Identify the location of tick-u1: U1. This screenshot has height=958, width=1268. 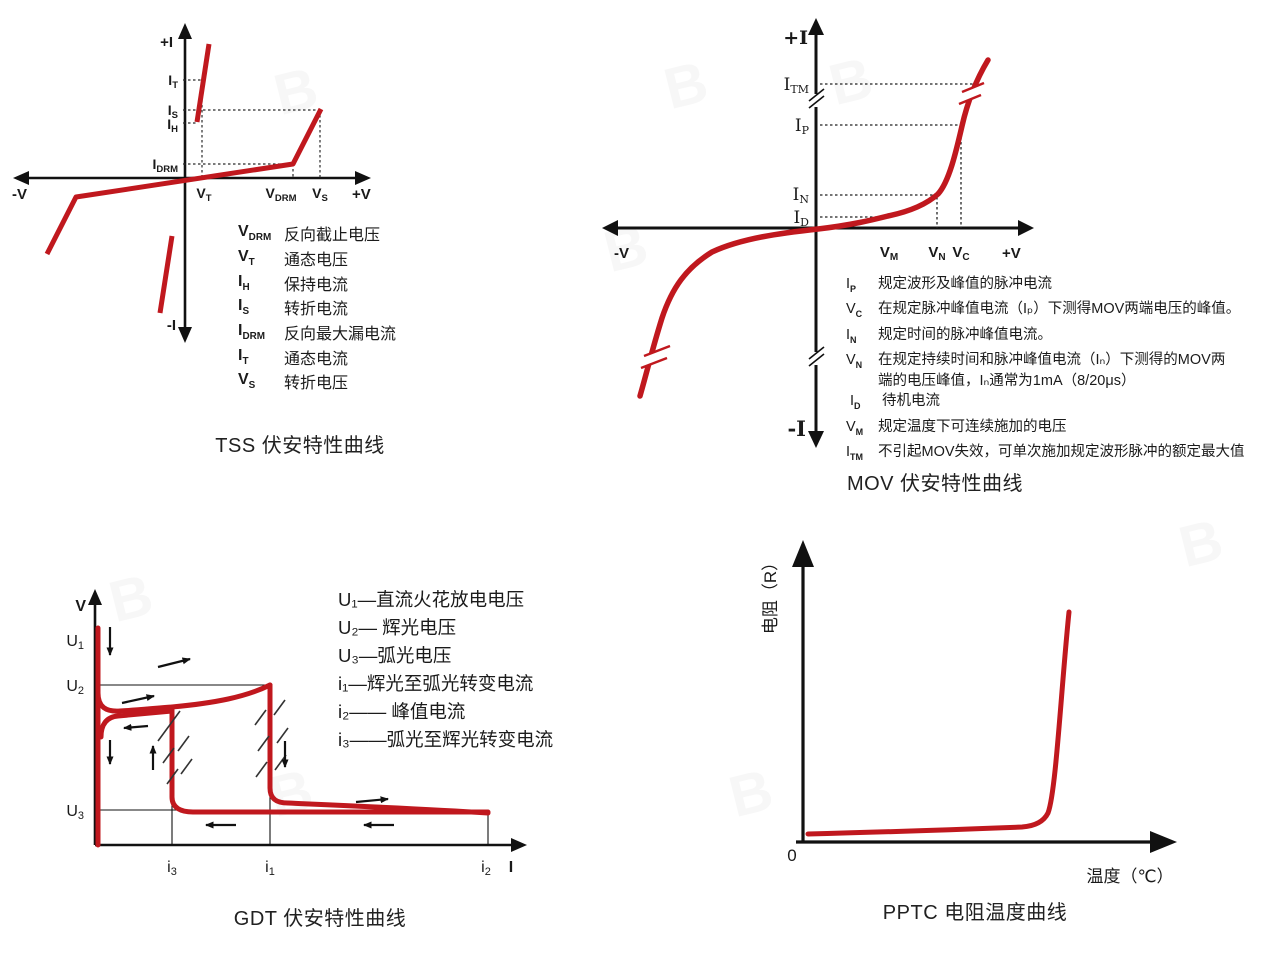
(75, 642).